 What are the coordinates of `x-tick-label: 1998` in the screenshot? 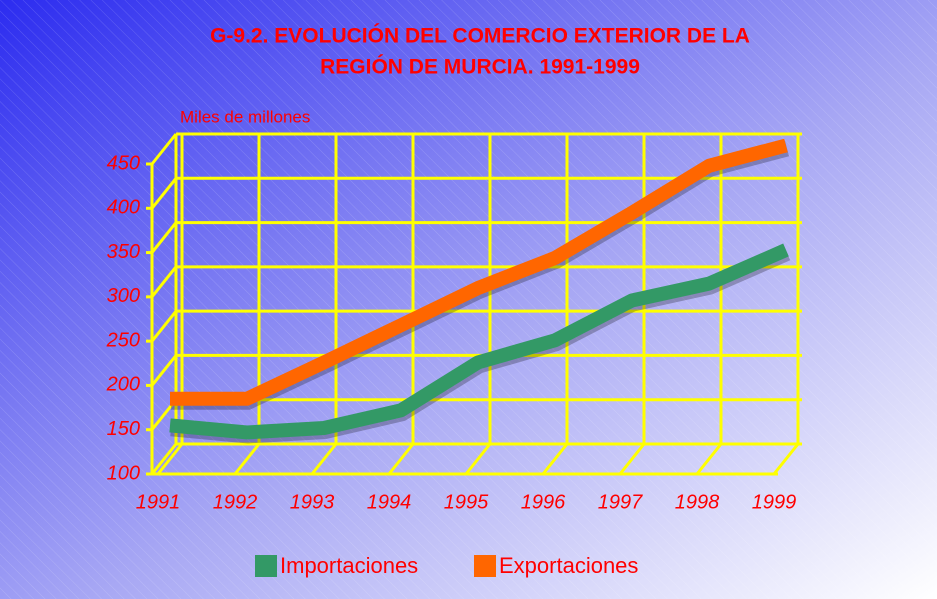 It's located at (697, 502).